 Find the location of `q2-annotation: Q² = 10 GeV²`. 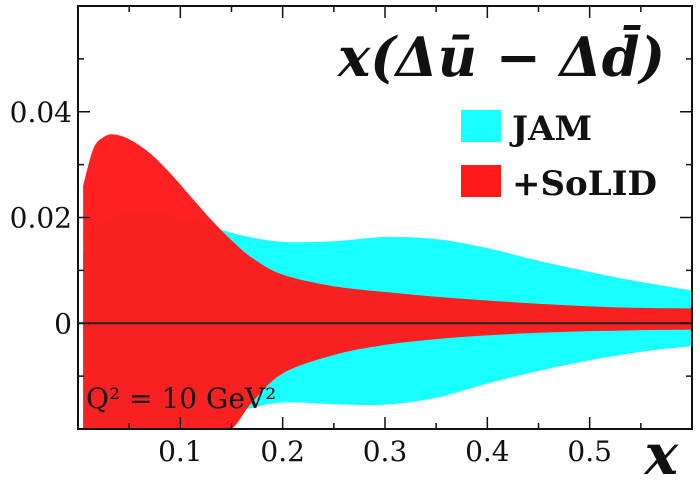

q2-annotation: Q² = 10 GeV² is located at coordinates (181, 398).